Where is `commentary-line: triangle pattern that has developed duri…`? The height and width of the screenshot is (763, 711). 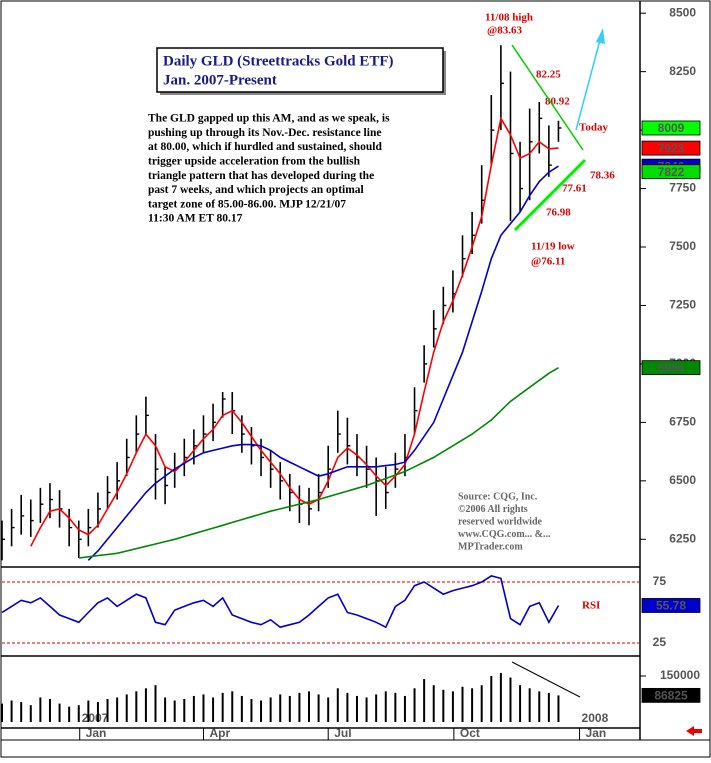 commentary-line: triangle pattern that has developed duri… is located at coordinates (261, 176).